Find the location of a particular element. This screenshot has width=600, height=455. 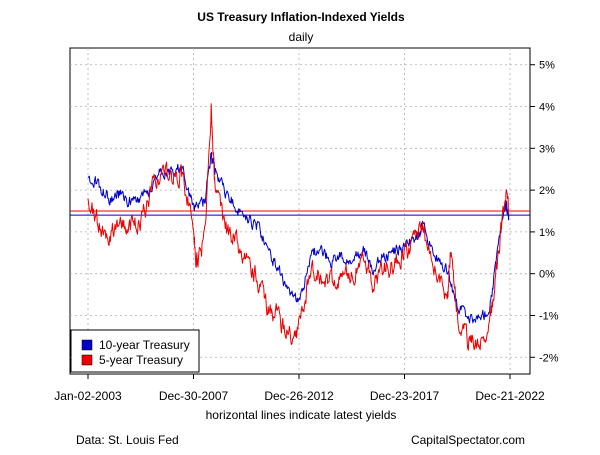

y-tick-label: -1% is located at coordinates (549, 316).